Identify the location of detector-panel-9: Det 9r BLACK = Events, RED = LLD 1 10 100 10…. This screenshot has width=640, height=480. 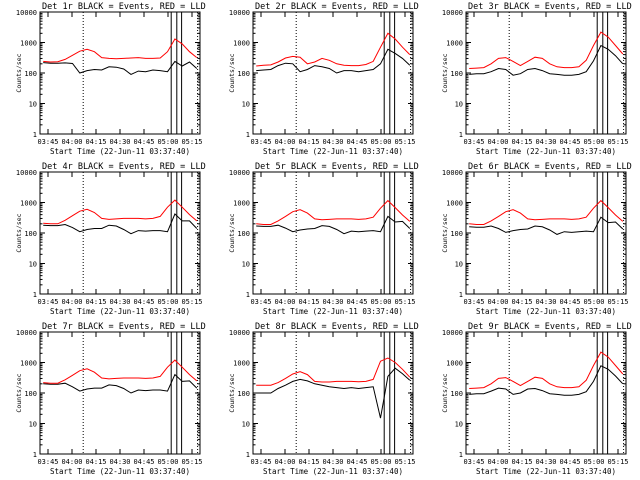
(536, 399).